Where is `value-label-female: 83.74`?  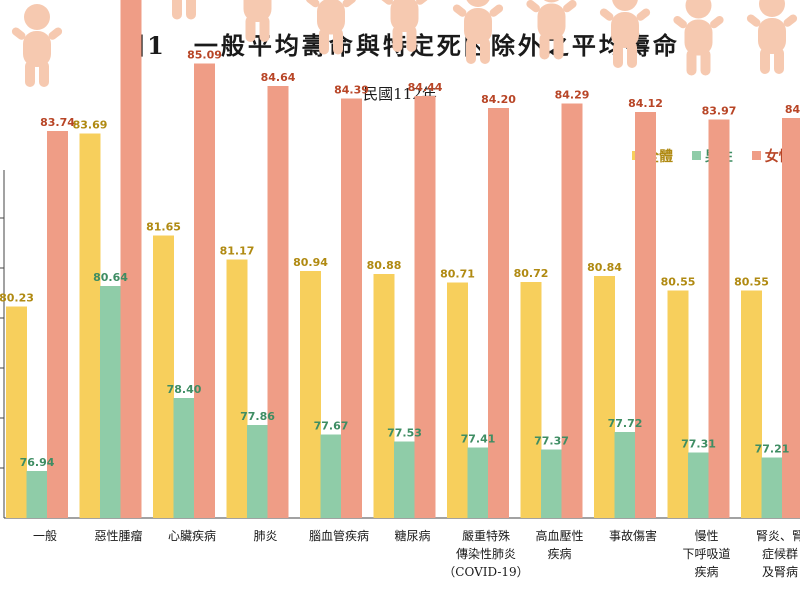
value-label-female: 83.74 is located at coordinates (57, 122).